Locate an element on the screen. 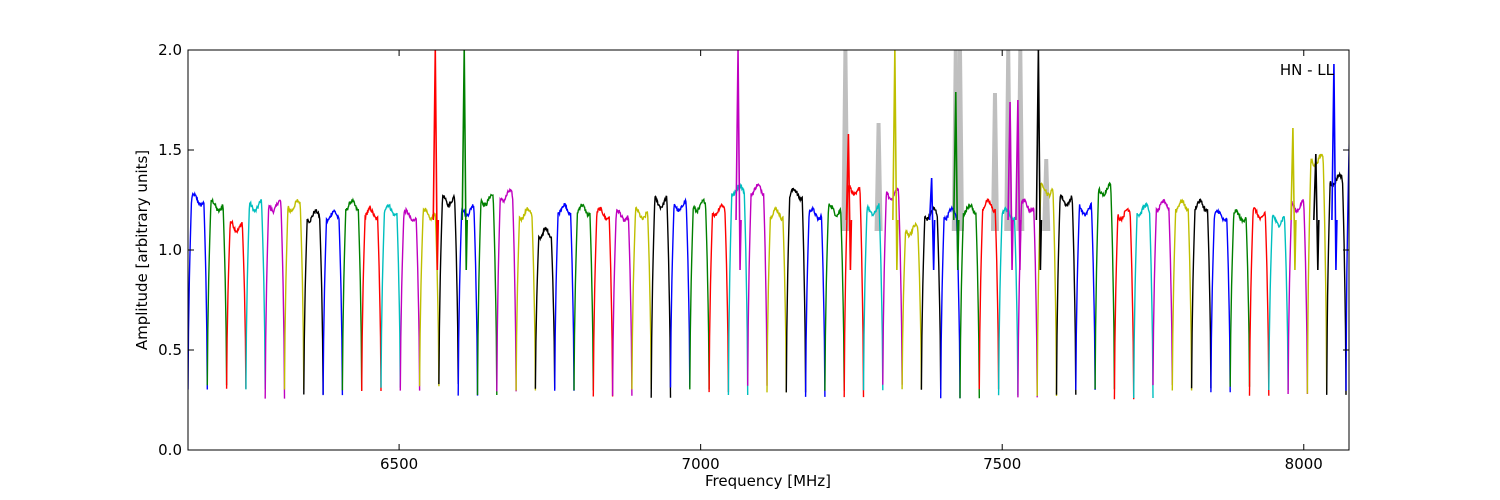 This screenshot has height=500, width=1500. x-tick-label: 8000 is located at coordinates (1304, 464).